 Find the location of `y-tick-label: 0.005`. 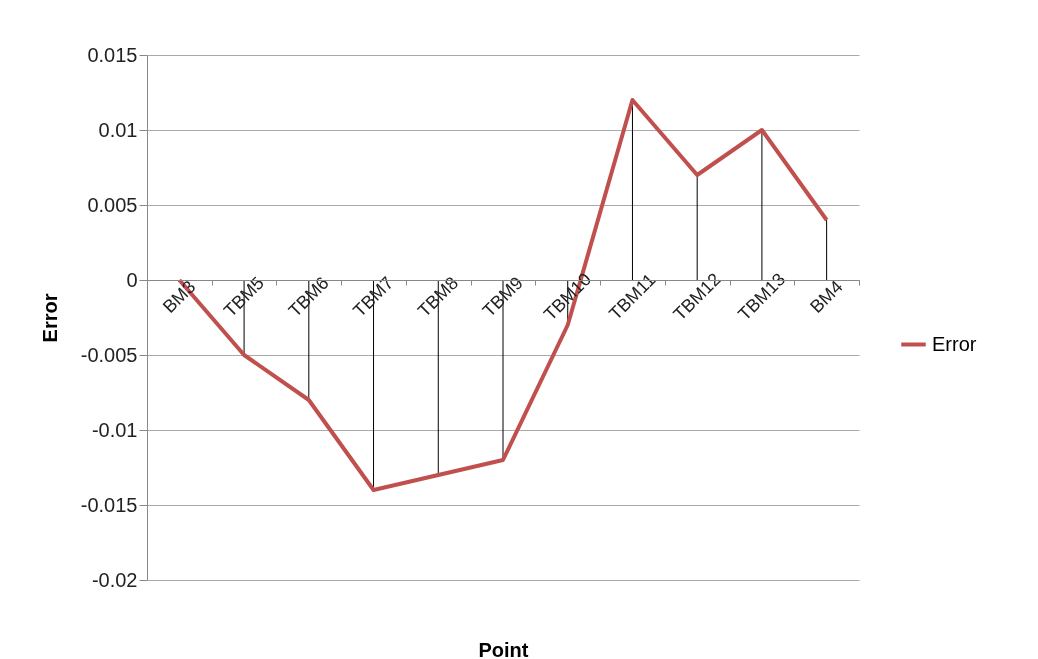

y-tick-label: 0.005 is located at coordinates (112, 204).